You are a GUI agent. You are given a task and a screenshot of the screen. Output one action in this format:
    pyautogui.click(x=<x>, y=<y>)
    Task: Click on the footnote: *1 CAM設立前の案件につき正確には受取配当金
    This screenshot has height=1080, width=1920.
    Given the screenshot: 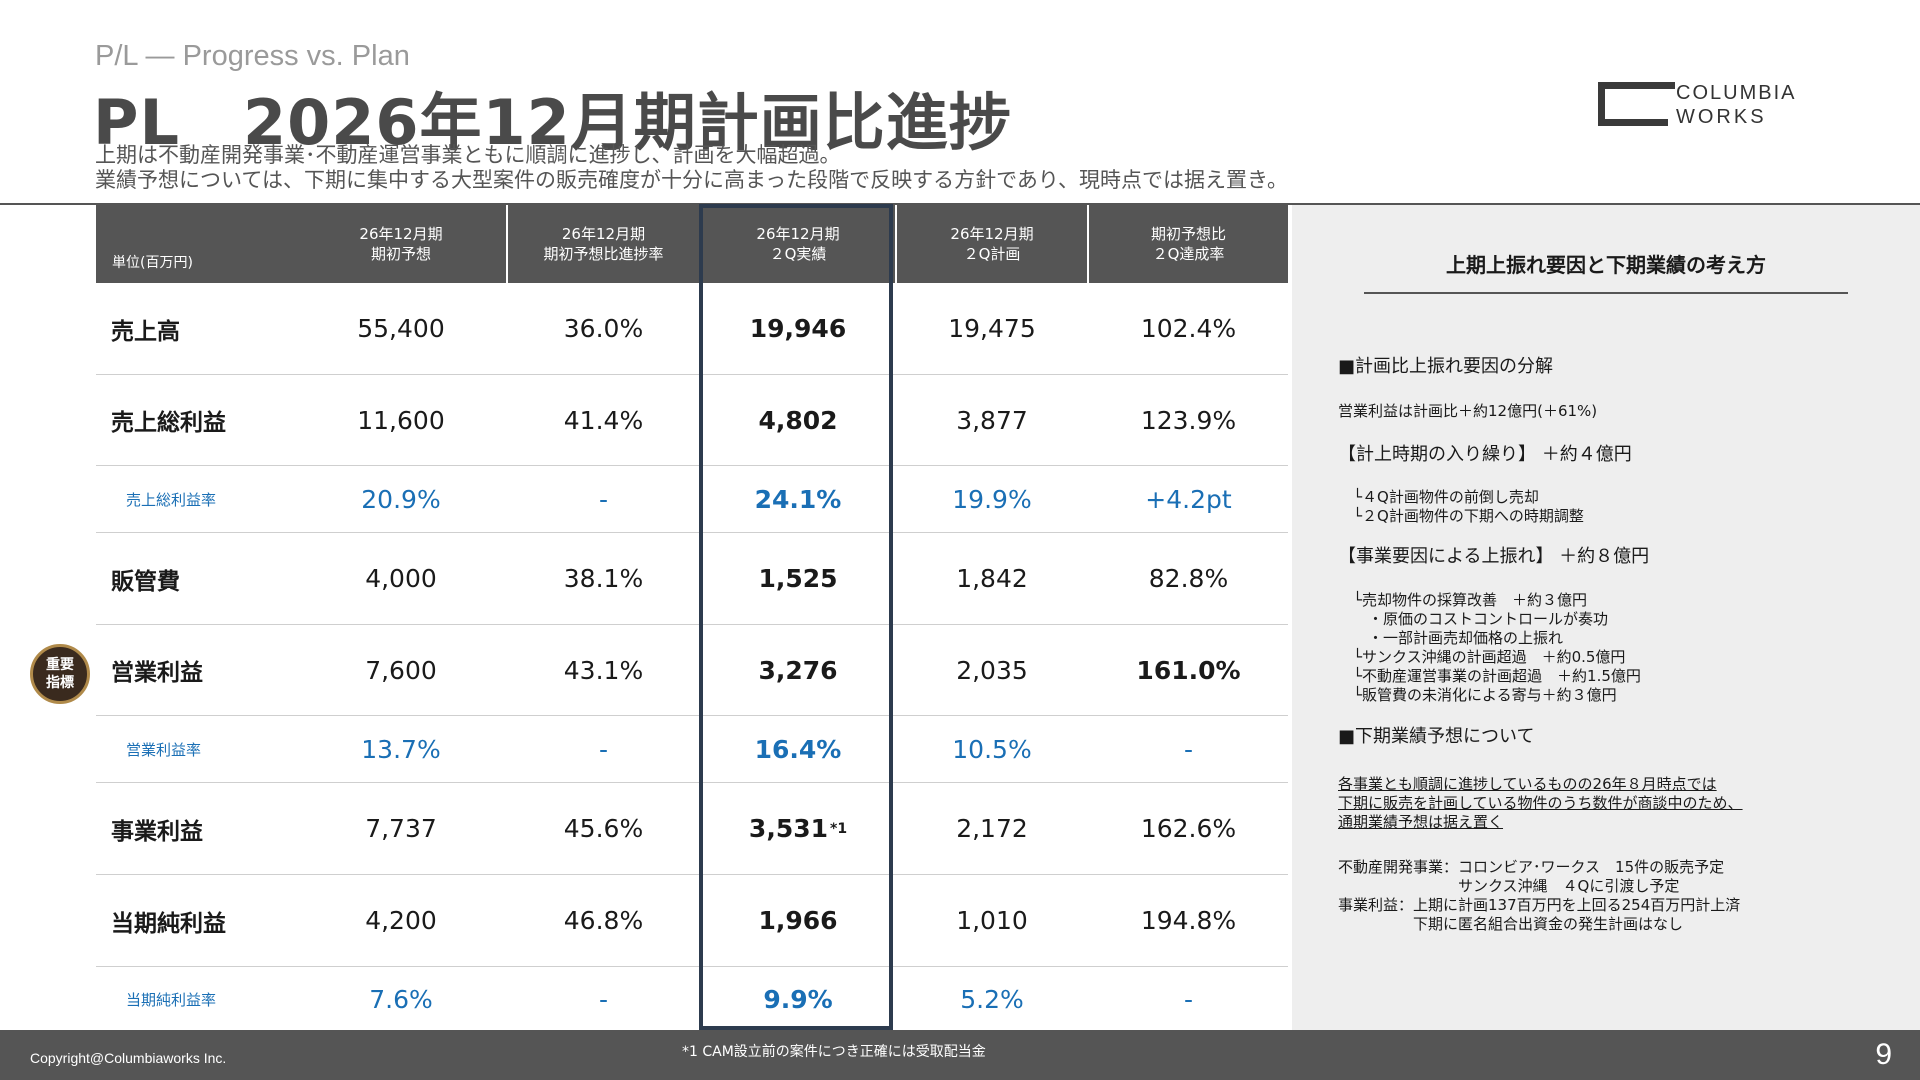 What is the action you would take?
    pyautogui.click(x=834, y=1052)
    